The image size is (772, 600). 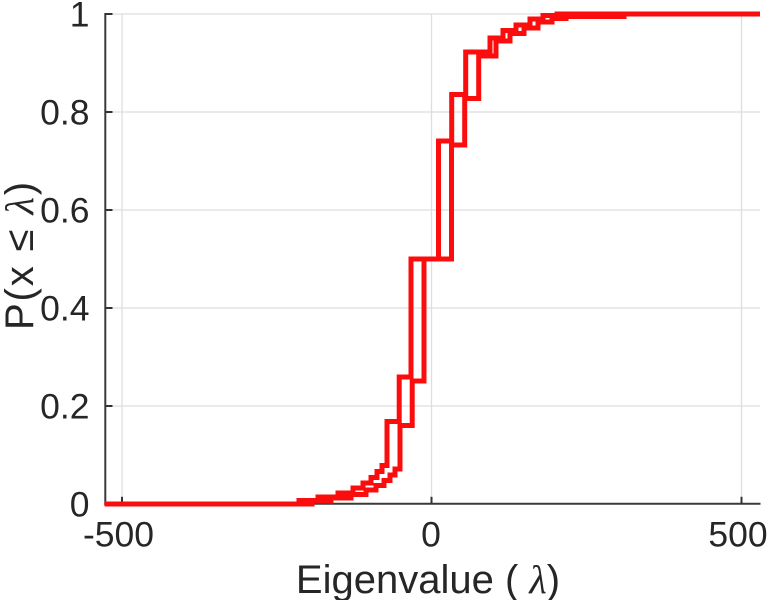 What do you see at coordinates (64, 211) in the screenshot?
I see `svg-text: 0.6` at bounding box center [64, 211].